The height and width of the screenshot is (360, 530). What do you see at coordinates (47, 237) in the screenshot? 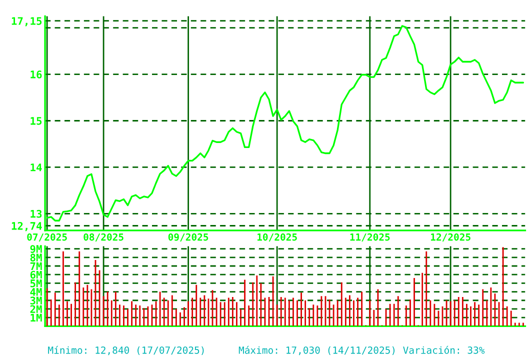
I see `x-tick-label: 07/2025` at bounding box center [47, 237].